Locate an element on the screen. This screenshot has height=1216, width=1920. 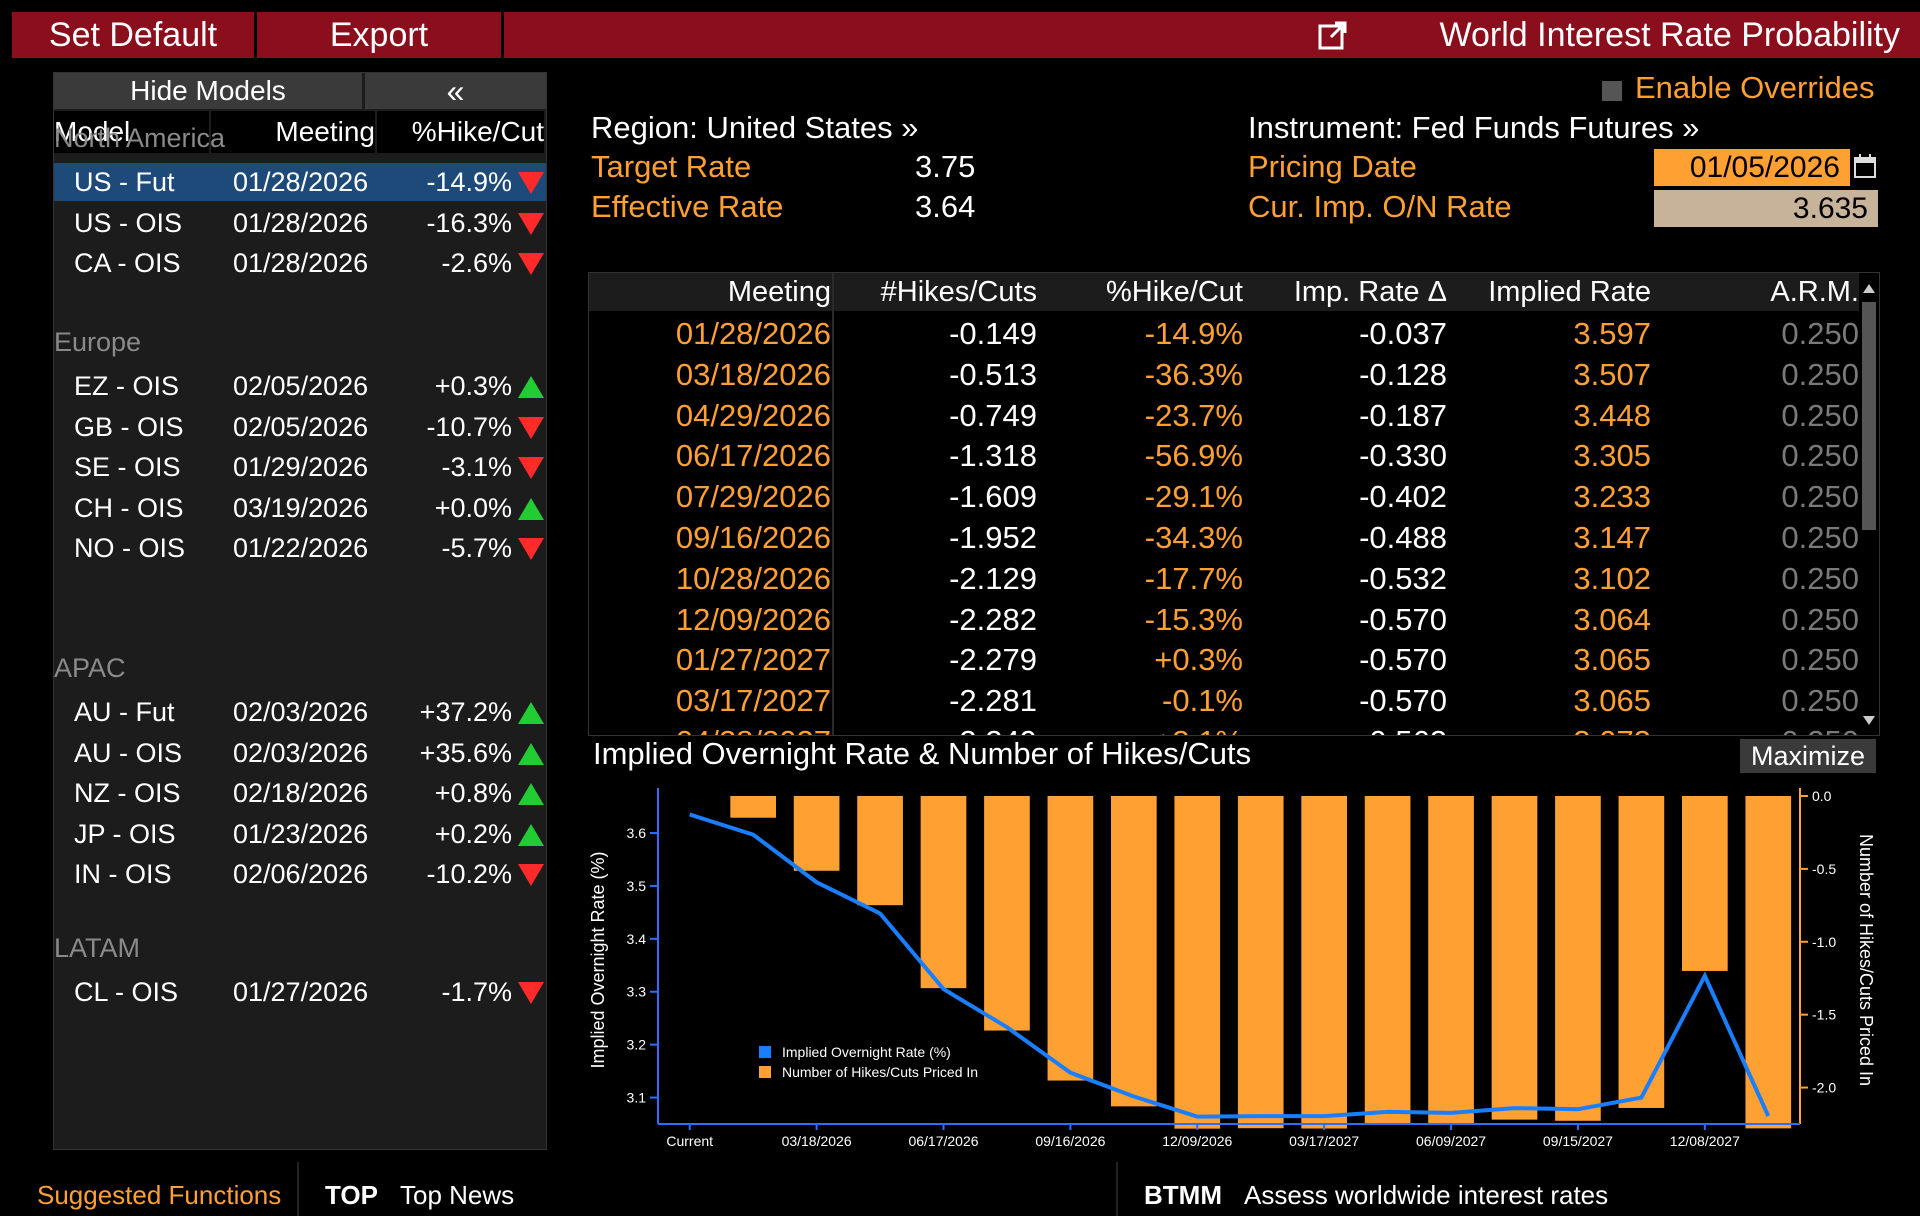
arrow-up-icon is located at coordinates (531, 387).